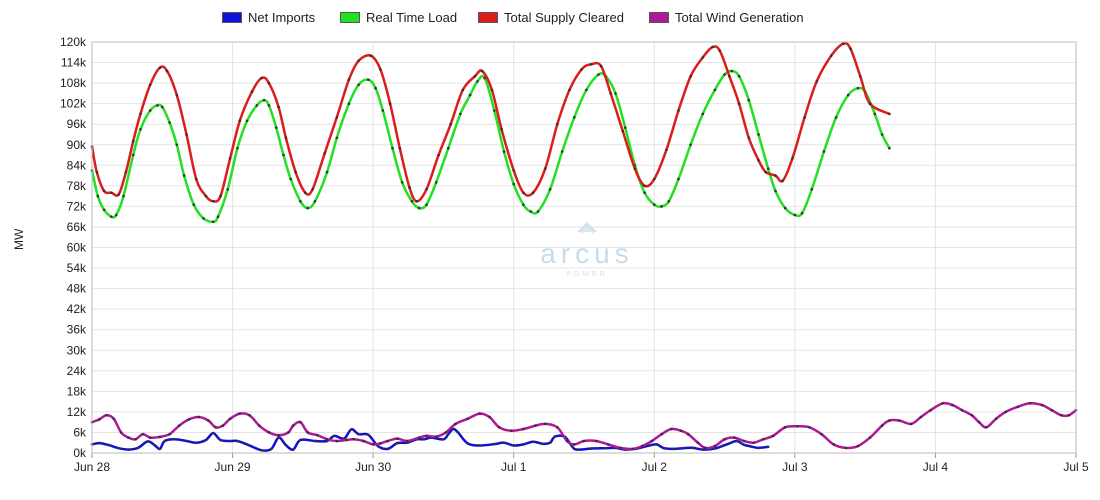 This screenshot has width=1100, height=500. Describe the element at coordinates (586, 253) in the screenshot. I see `watermark-brand: arcus` at that location.